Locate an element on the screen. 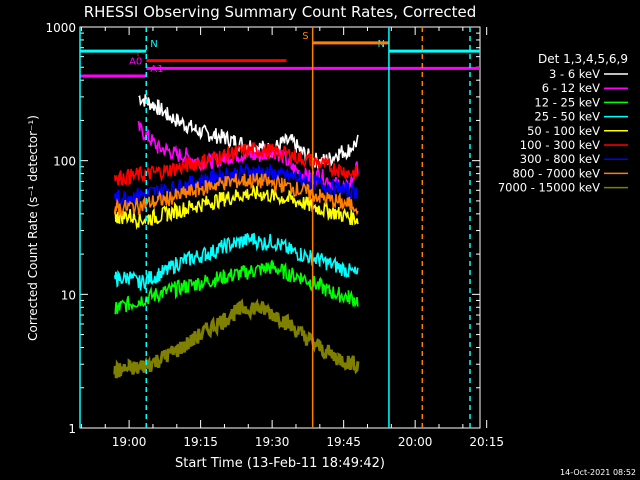 Image resolution: width=640 pixels, height=480 pixels. x-tick-label: 20:00 is located at coordinates (415, 442).